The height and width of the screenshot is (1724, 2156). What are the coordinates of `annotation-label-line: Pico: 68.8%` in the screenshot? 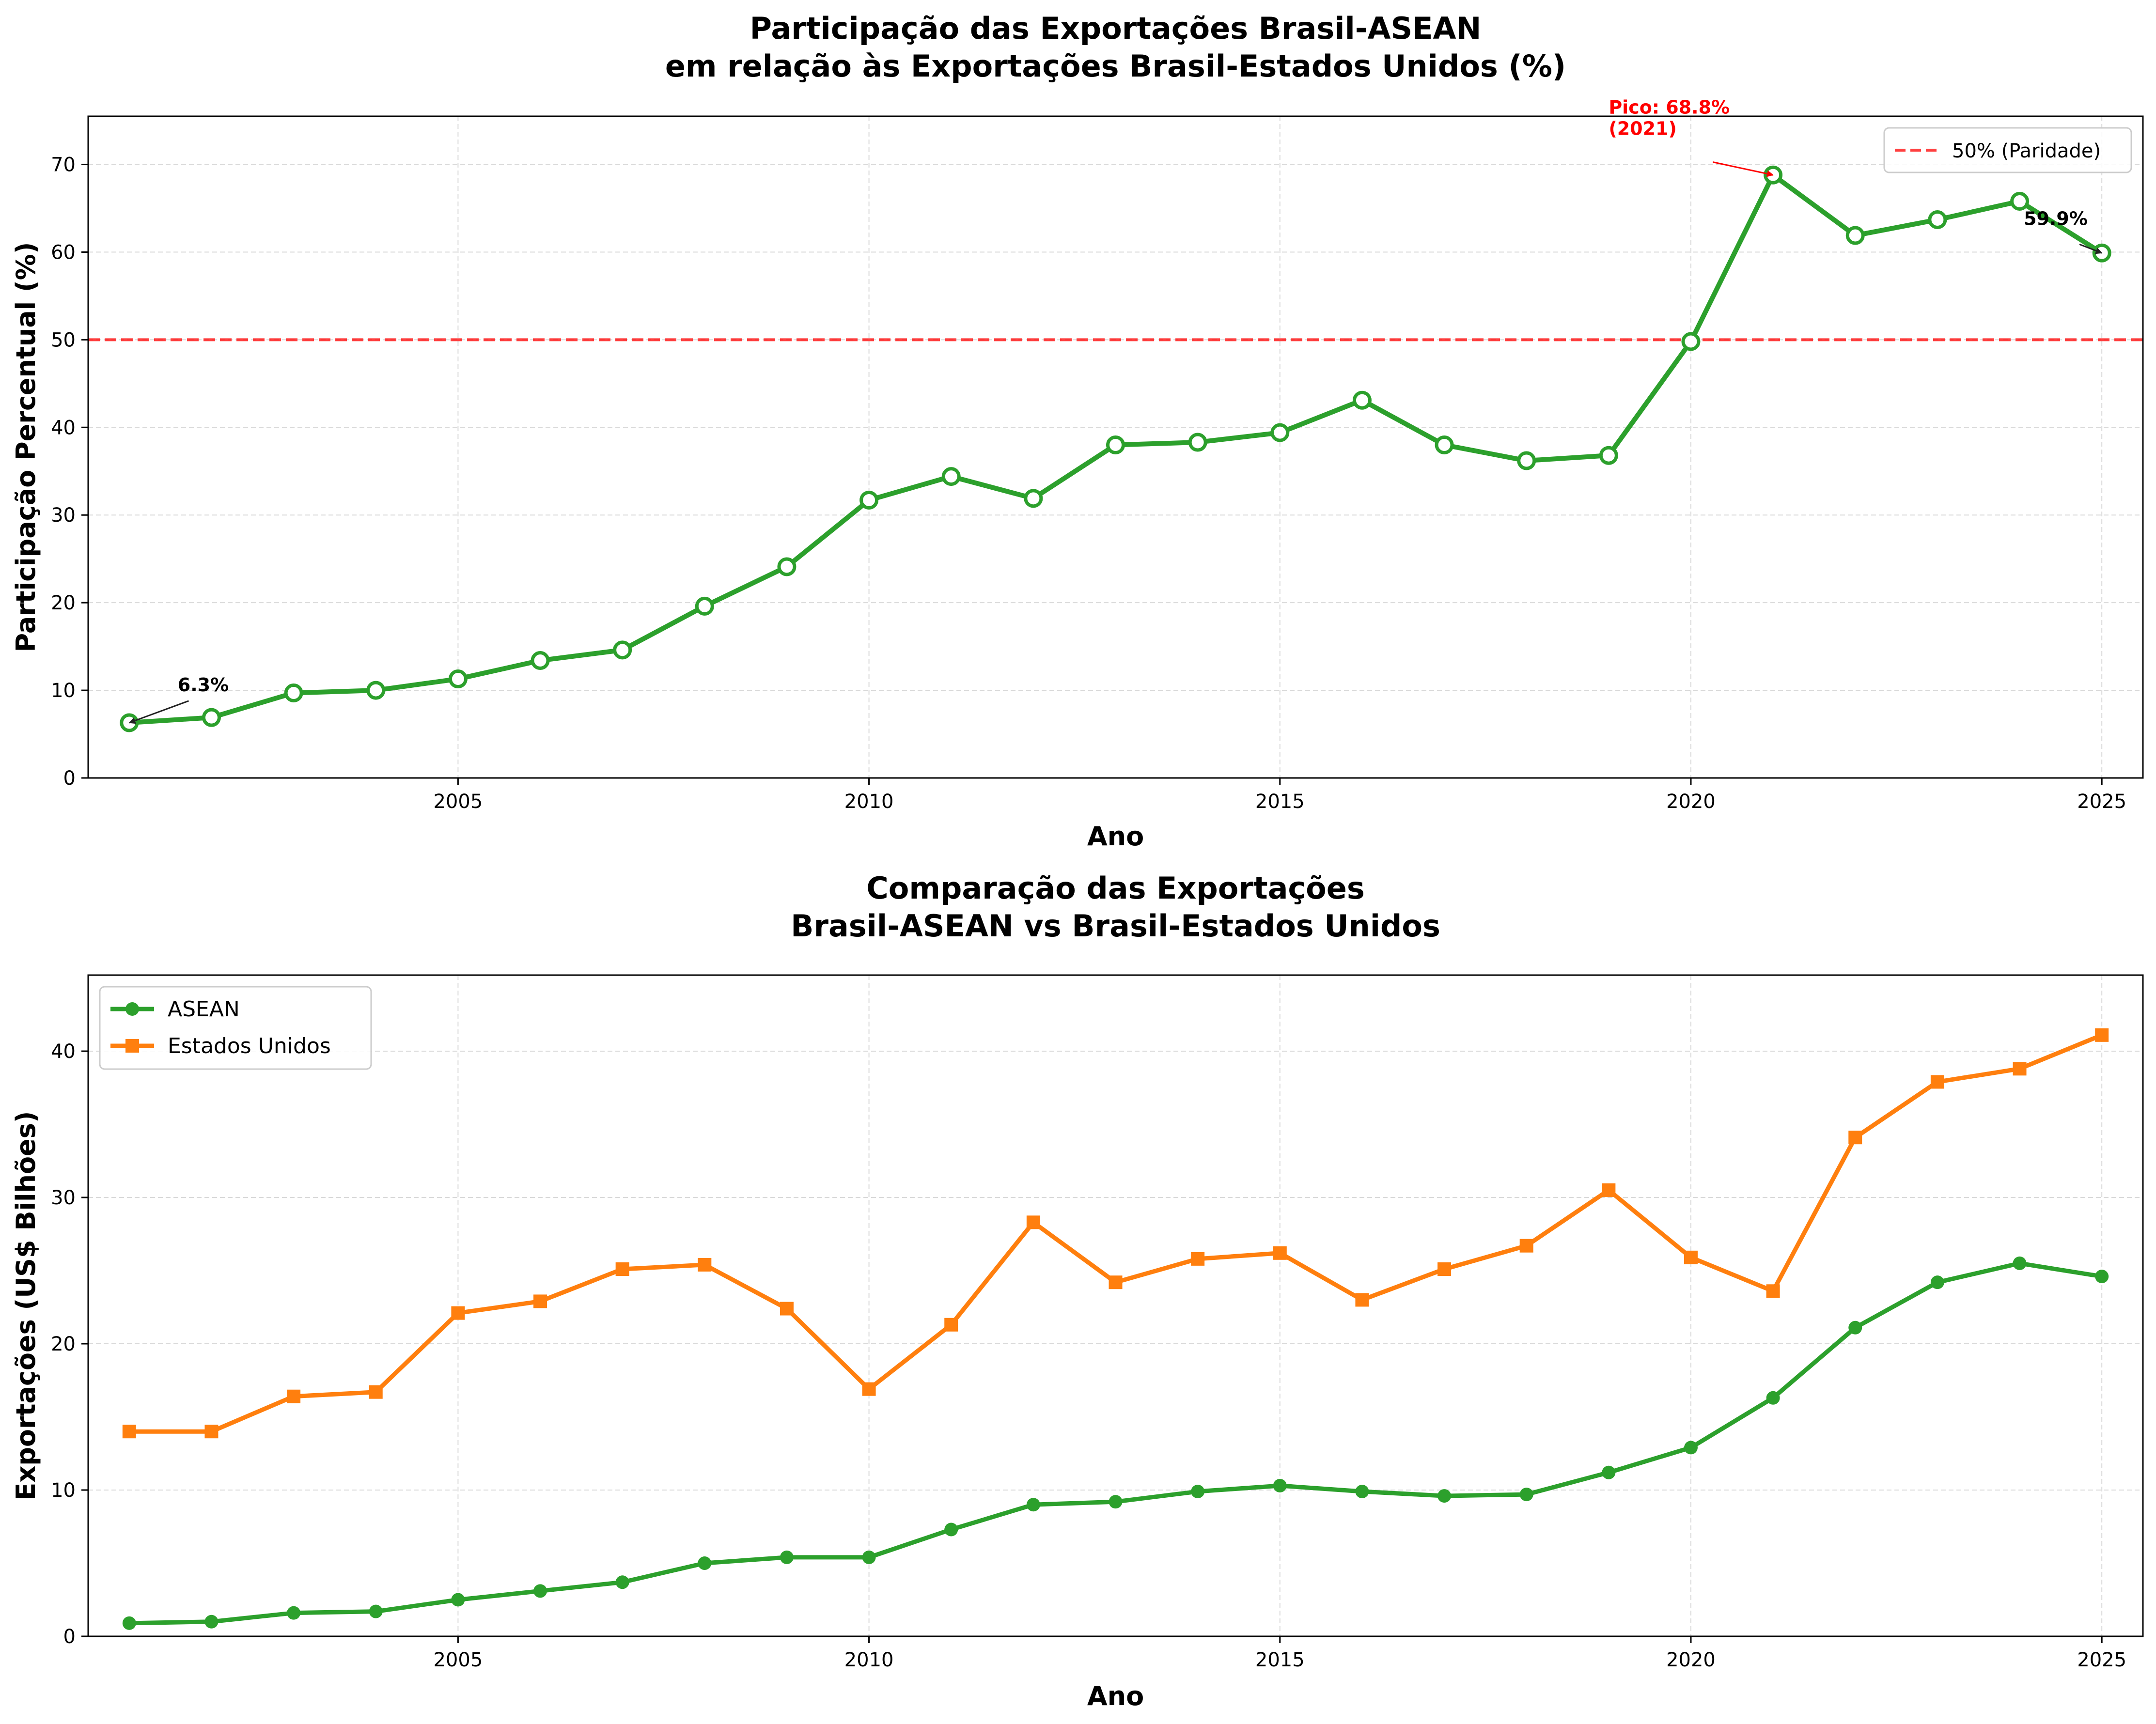 It's located at (1669, 107).